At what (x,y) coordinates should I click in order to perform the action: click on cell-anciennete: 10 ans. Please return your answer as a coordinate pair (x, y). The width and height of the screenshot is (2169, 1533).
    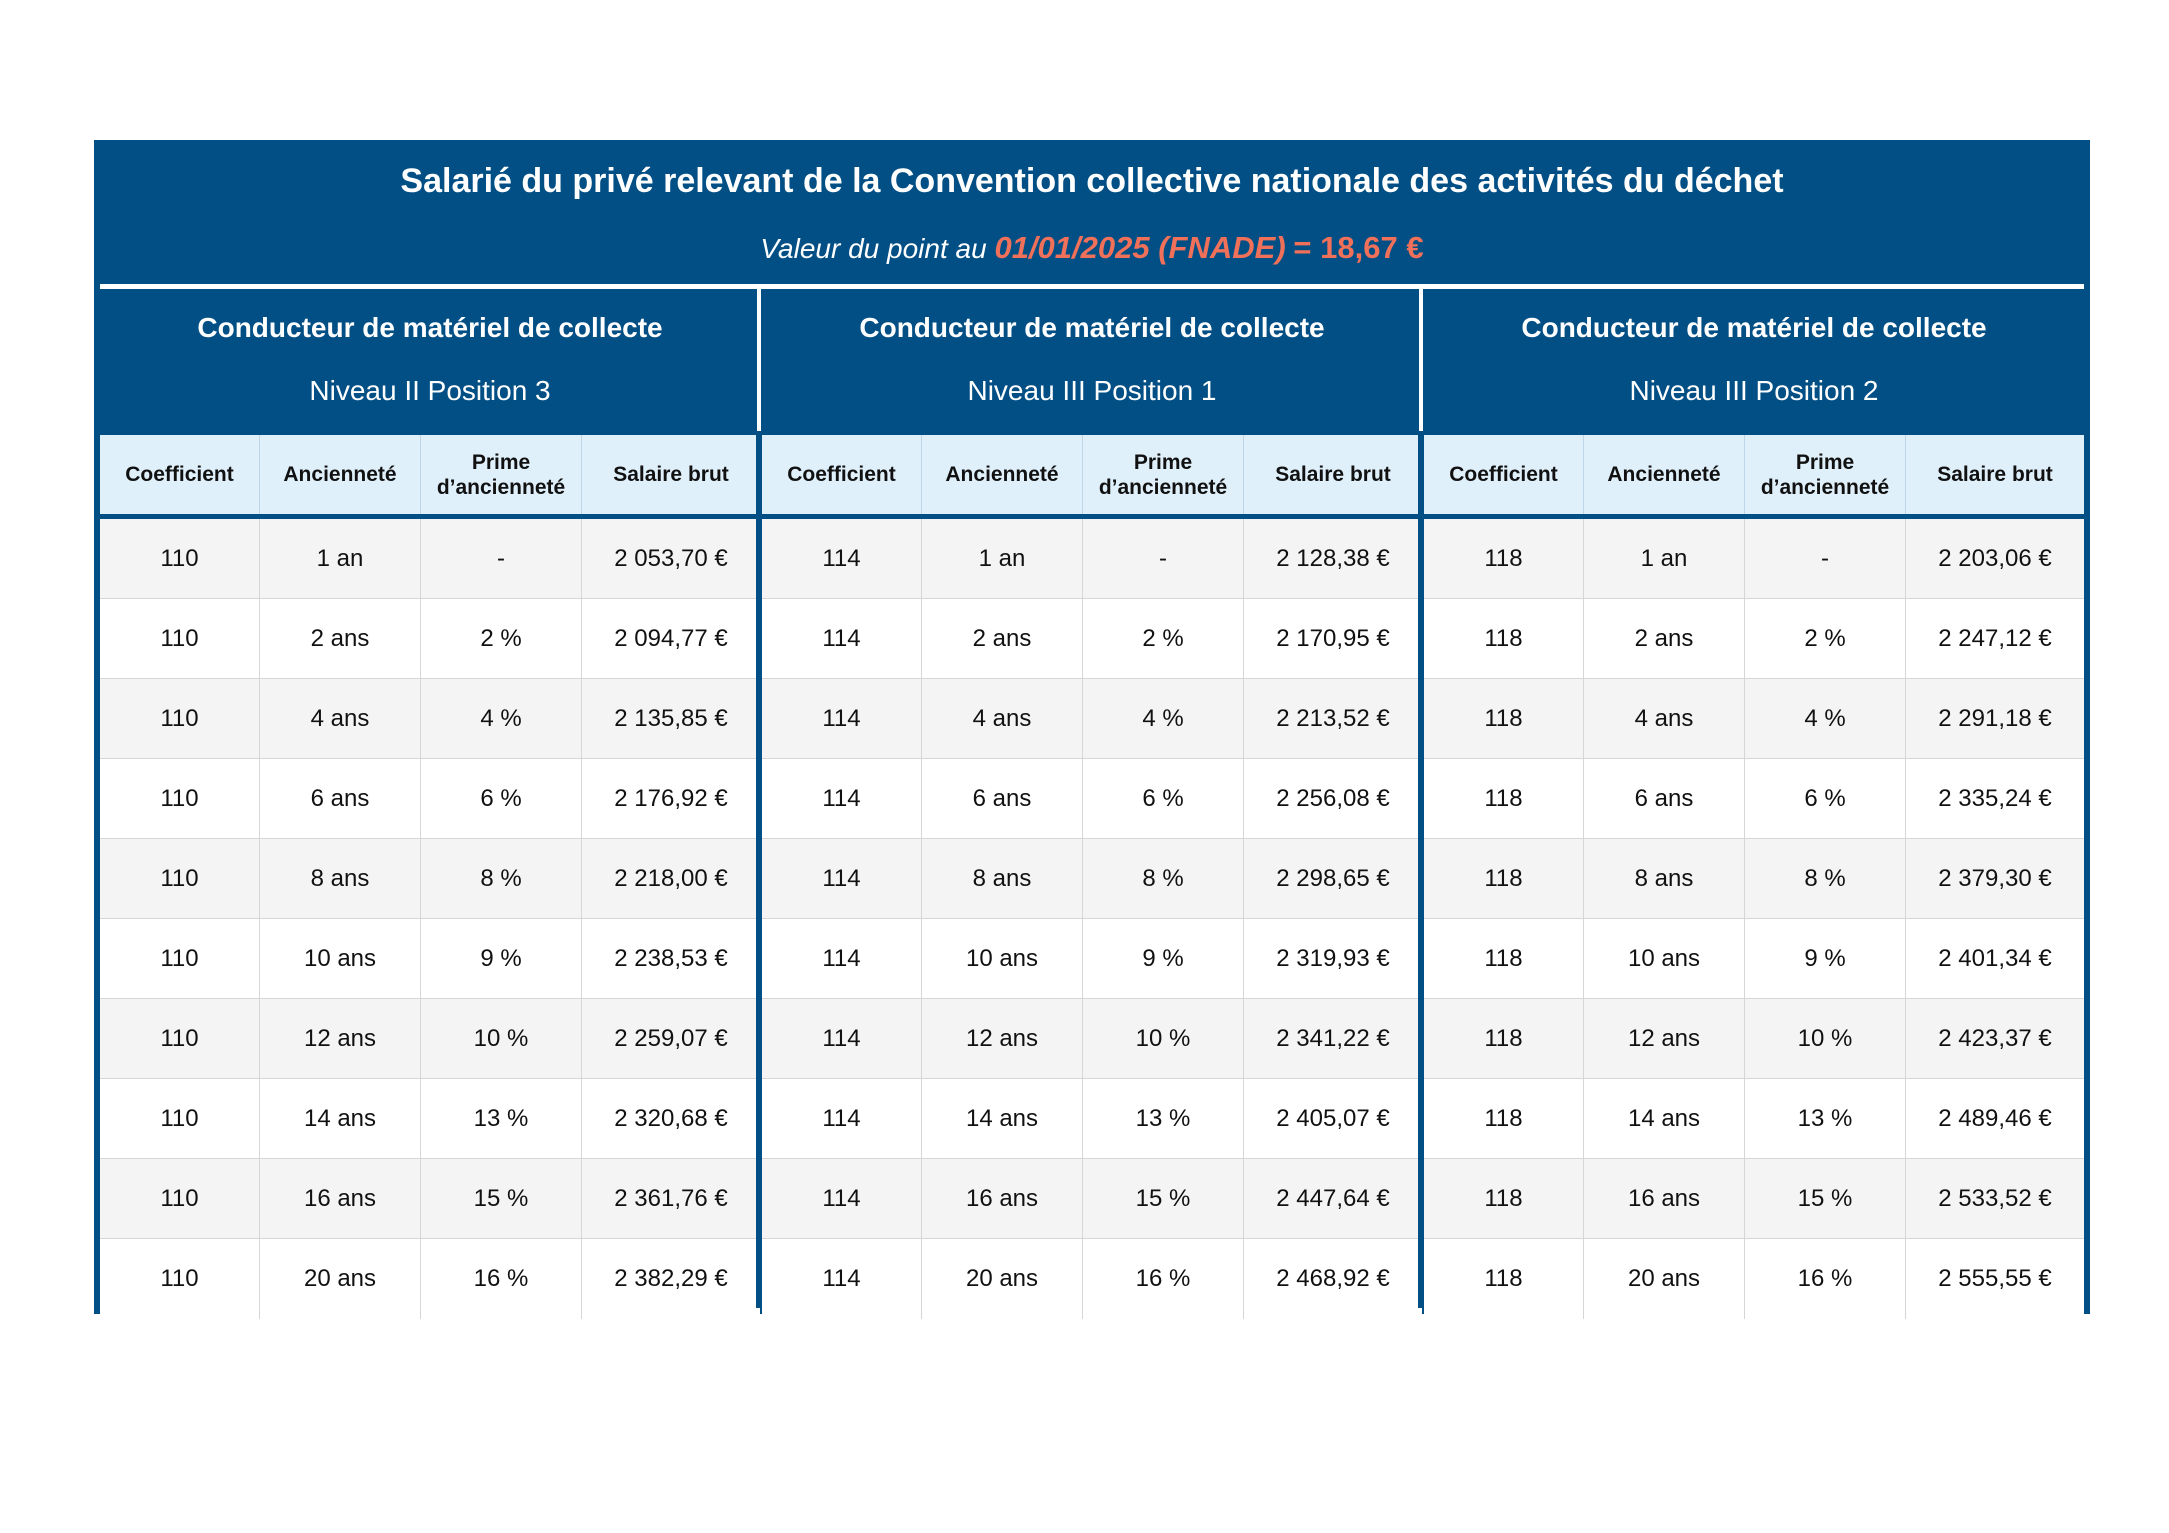
    Looking at the image, I should click on (1664, 958).